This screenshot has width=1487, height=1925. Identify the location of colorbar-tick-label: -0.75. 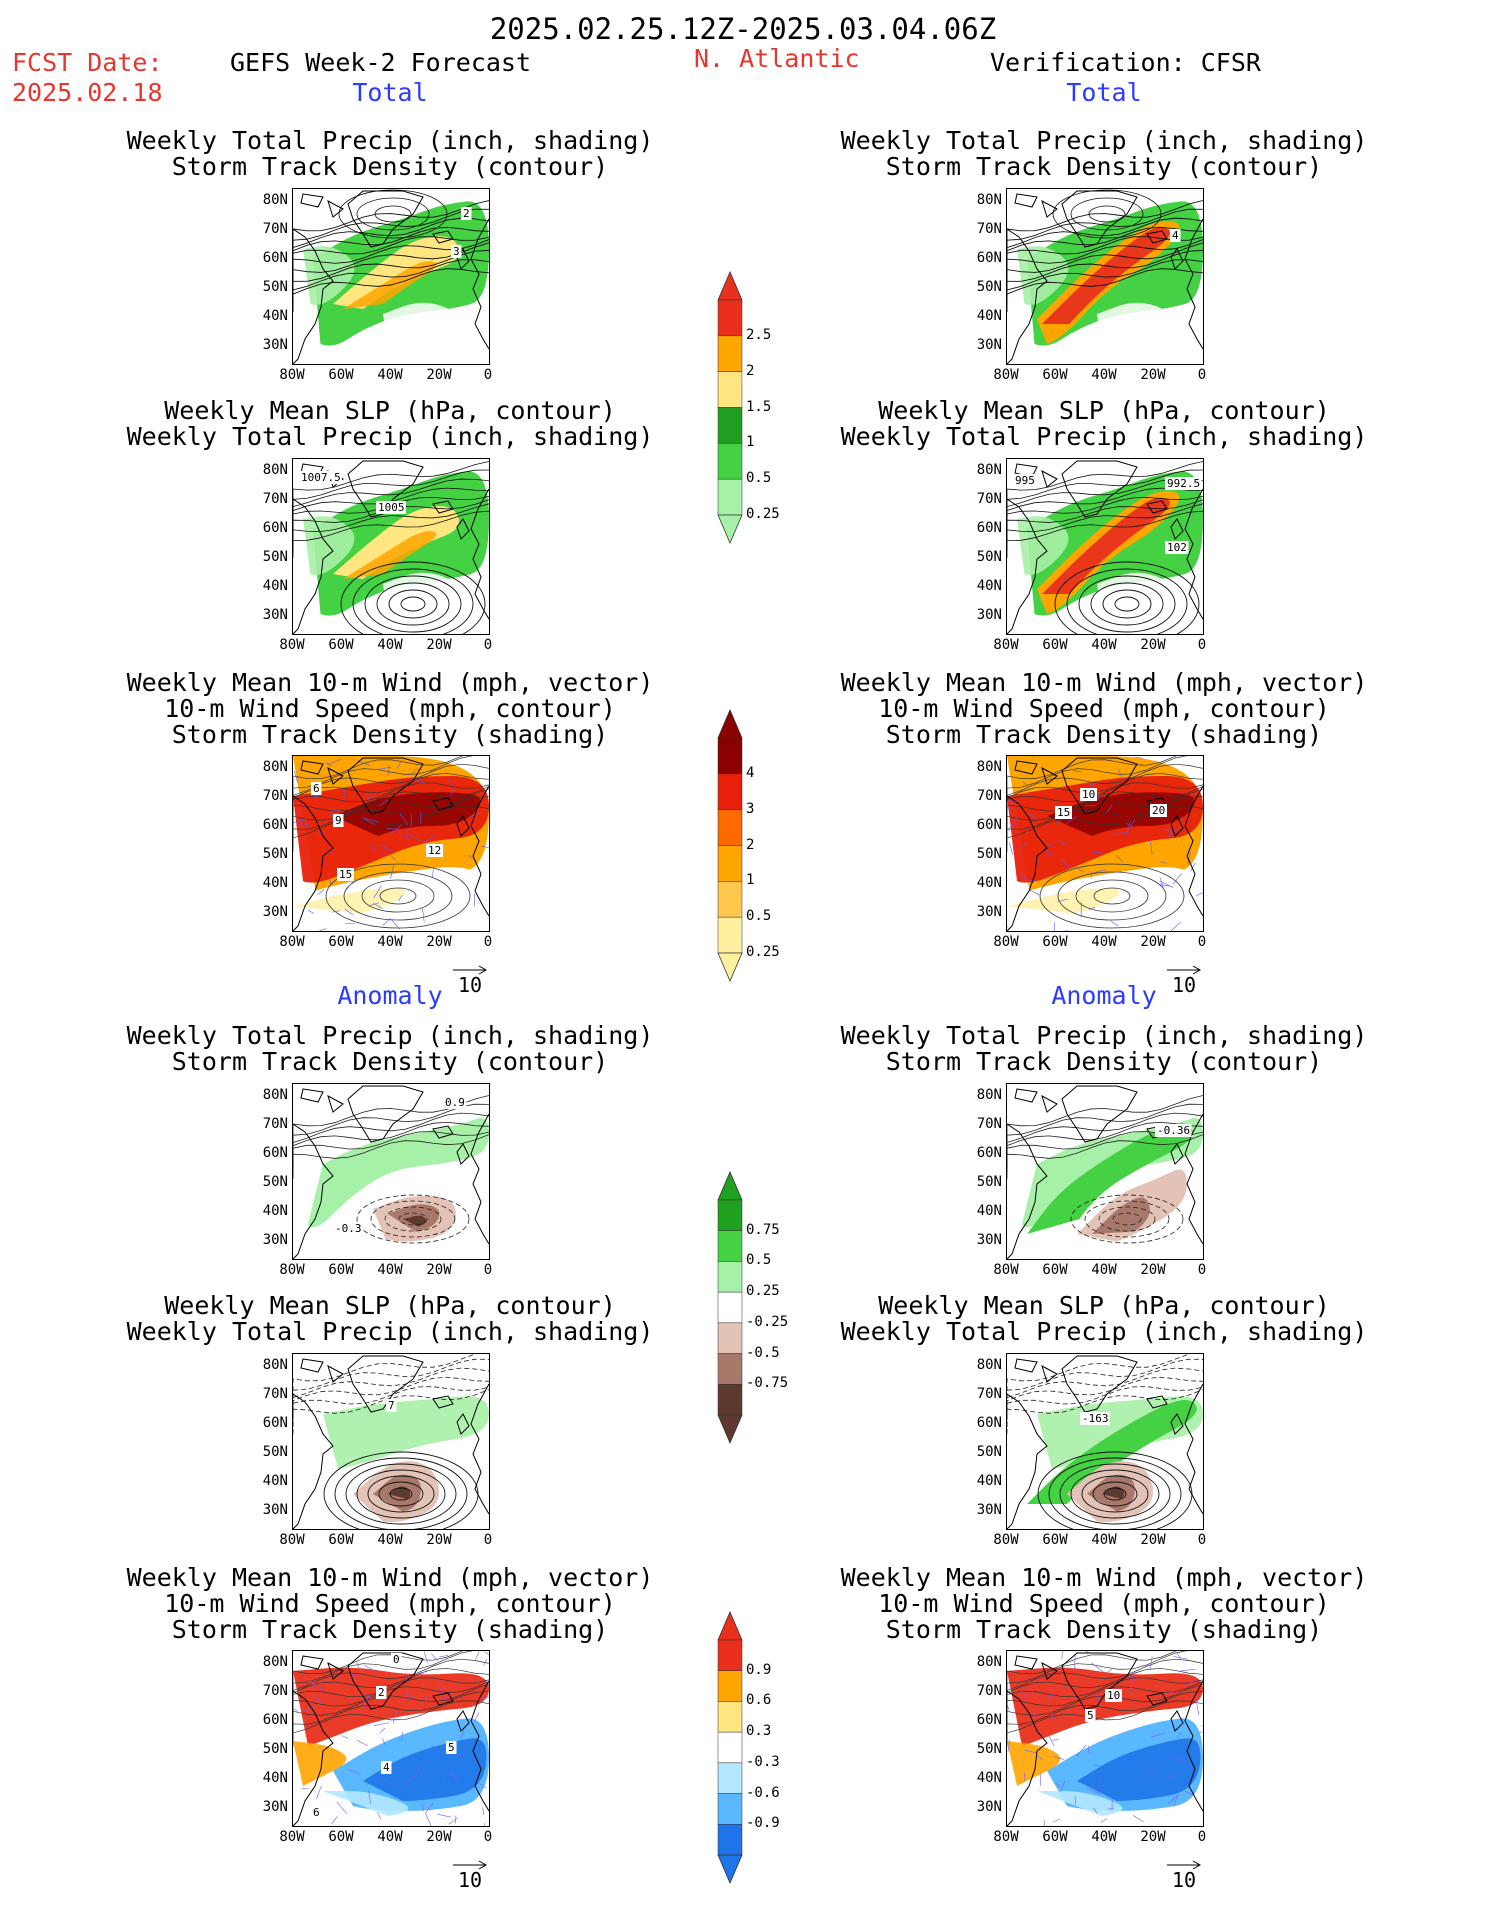
(767, 1383).